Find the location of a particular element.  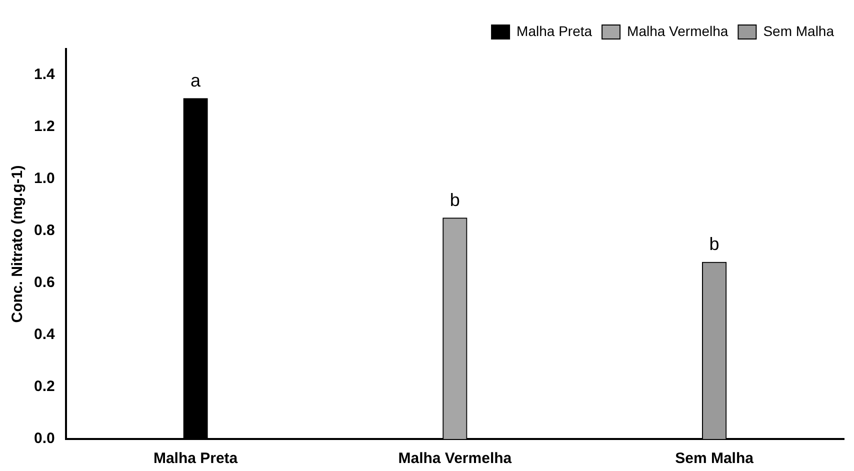

y-tick-label: 0.4 is located at coordinates (45, 335).